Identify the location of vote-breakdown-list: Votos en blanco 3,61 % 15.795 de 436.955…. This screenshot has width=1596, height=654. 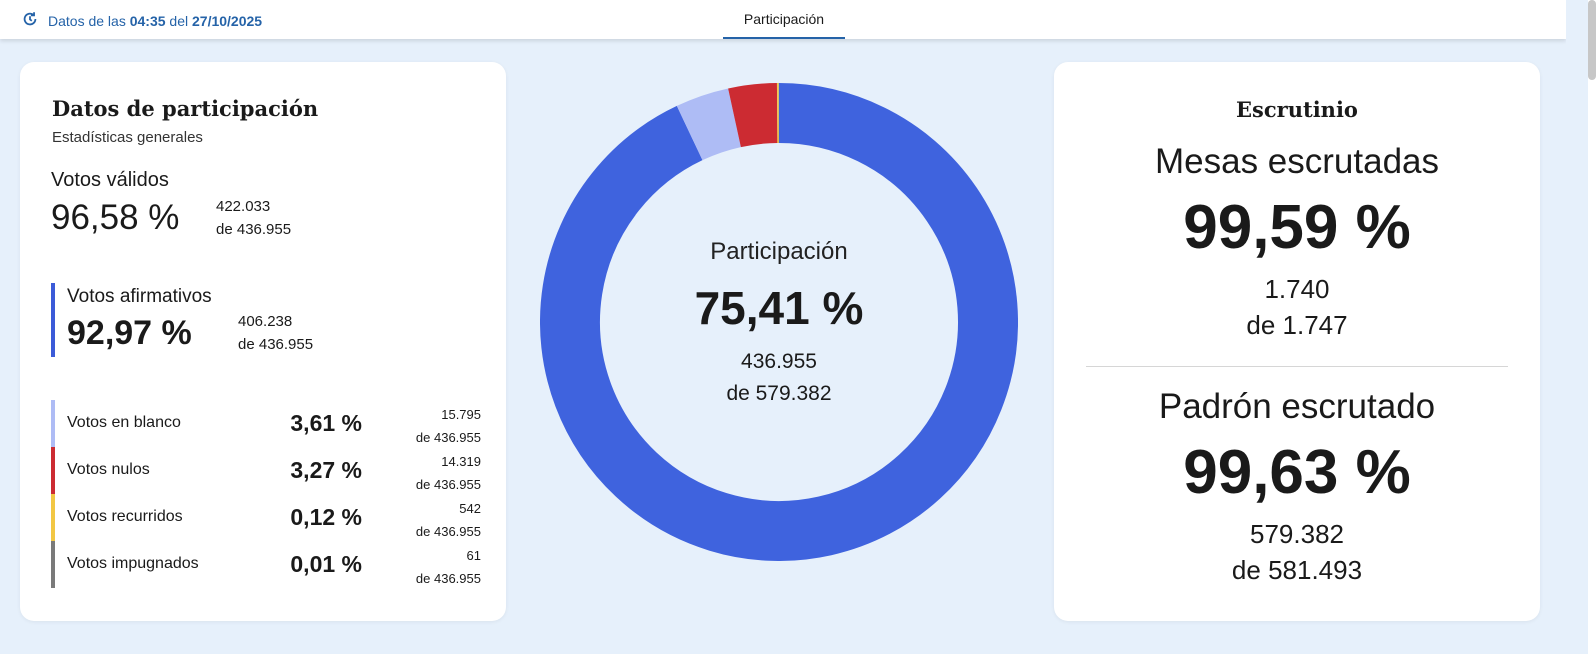
(266, 494).